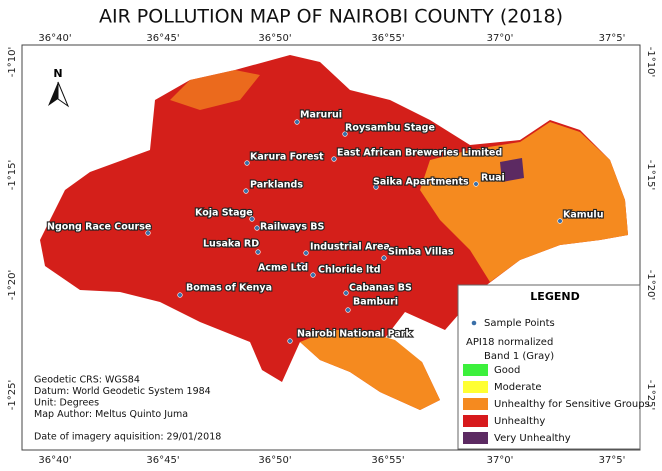 This screenshot has height=471, width=662. I want to click on legend-label: Very Unhealthy, so click(532, 438).